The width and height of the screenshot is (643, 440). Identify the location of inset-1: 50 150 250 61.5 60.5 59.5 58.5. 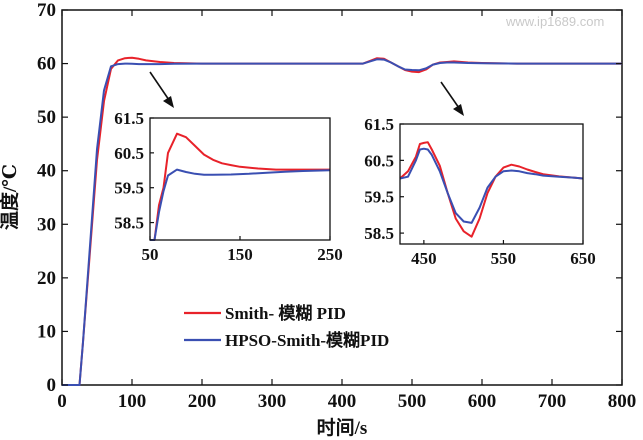
(228, 186).